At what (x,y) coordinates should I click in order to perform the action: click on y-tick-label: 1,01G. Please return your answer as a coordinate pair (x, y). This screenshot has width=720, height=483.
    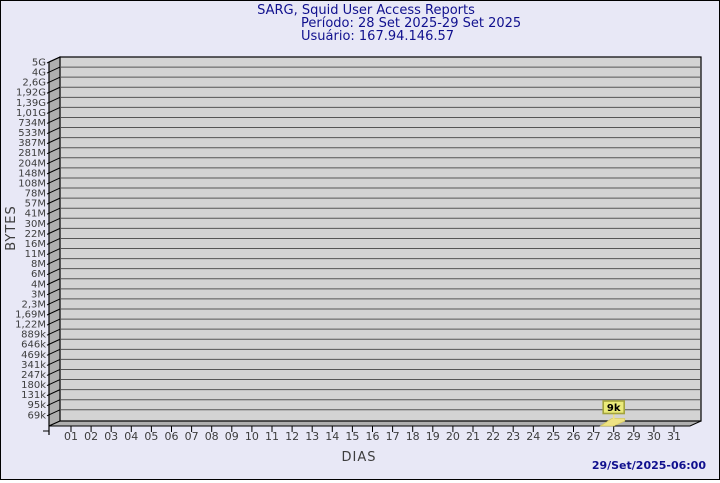
    Looking at the image, I should click on (31, 113).